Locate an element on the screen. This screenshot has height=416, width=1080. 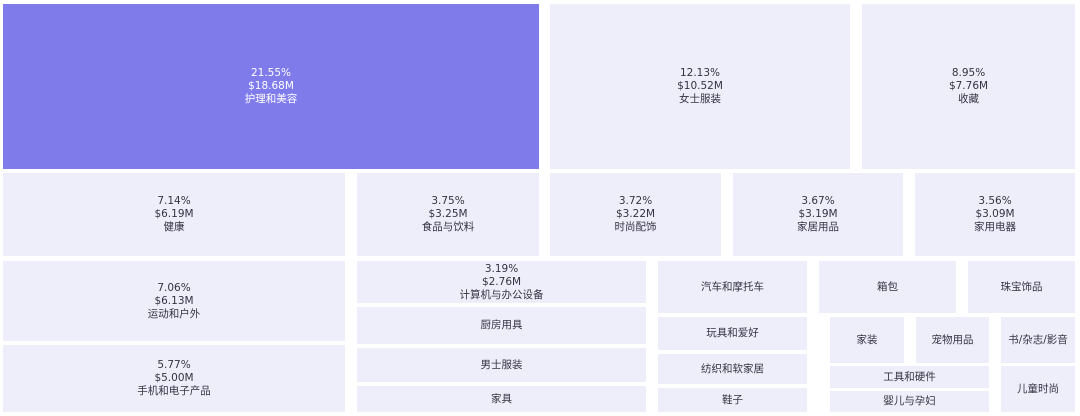
tile-label: 12.13% $10.52M 女士服装 is located at coordinates (700, 86).